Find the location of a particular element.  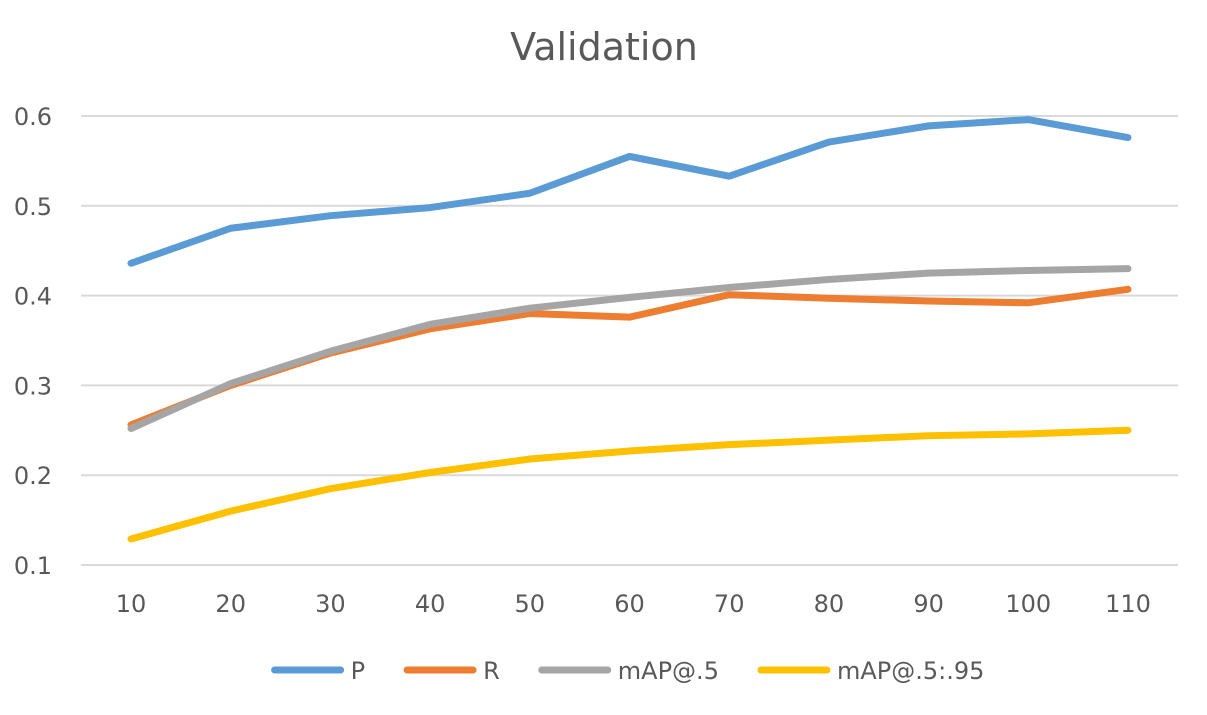

x-axis-tick-labels: 10 20 30 40 50 60 70 80 90 100 110 is located at coordinates (633, 604).